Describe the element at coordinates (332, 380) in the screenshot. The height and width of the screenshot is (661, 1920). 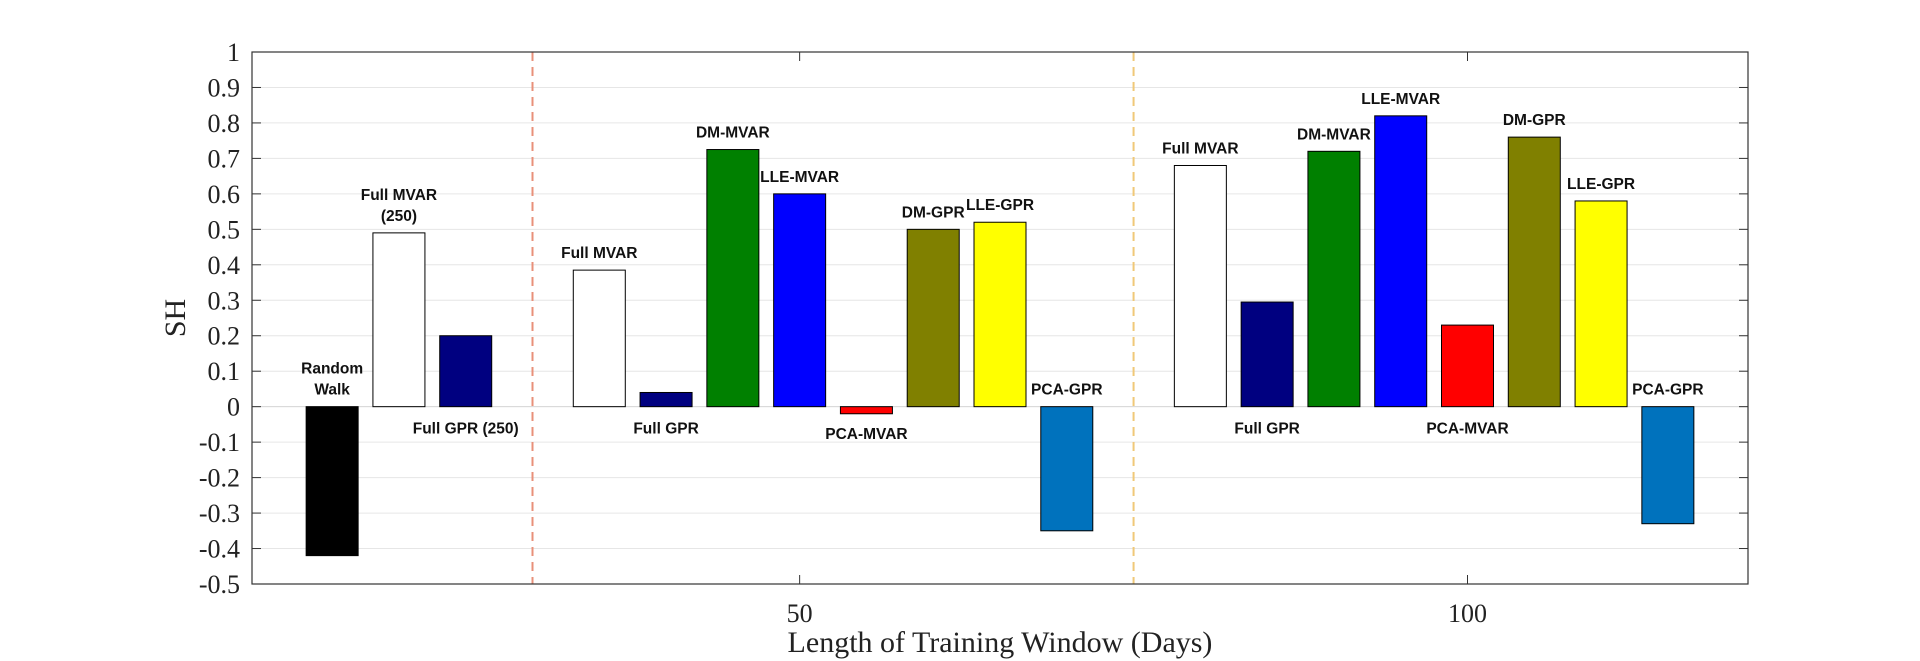
I see `bar-label: Random Walk` at that location.